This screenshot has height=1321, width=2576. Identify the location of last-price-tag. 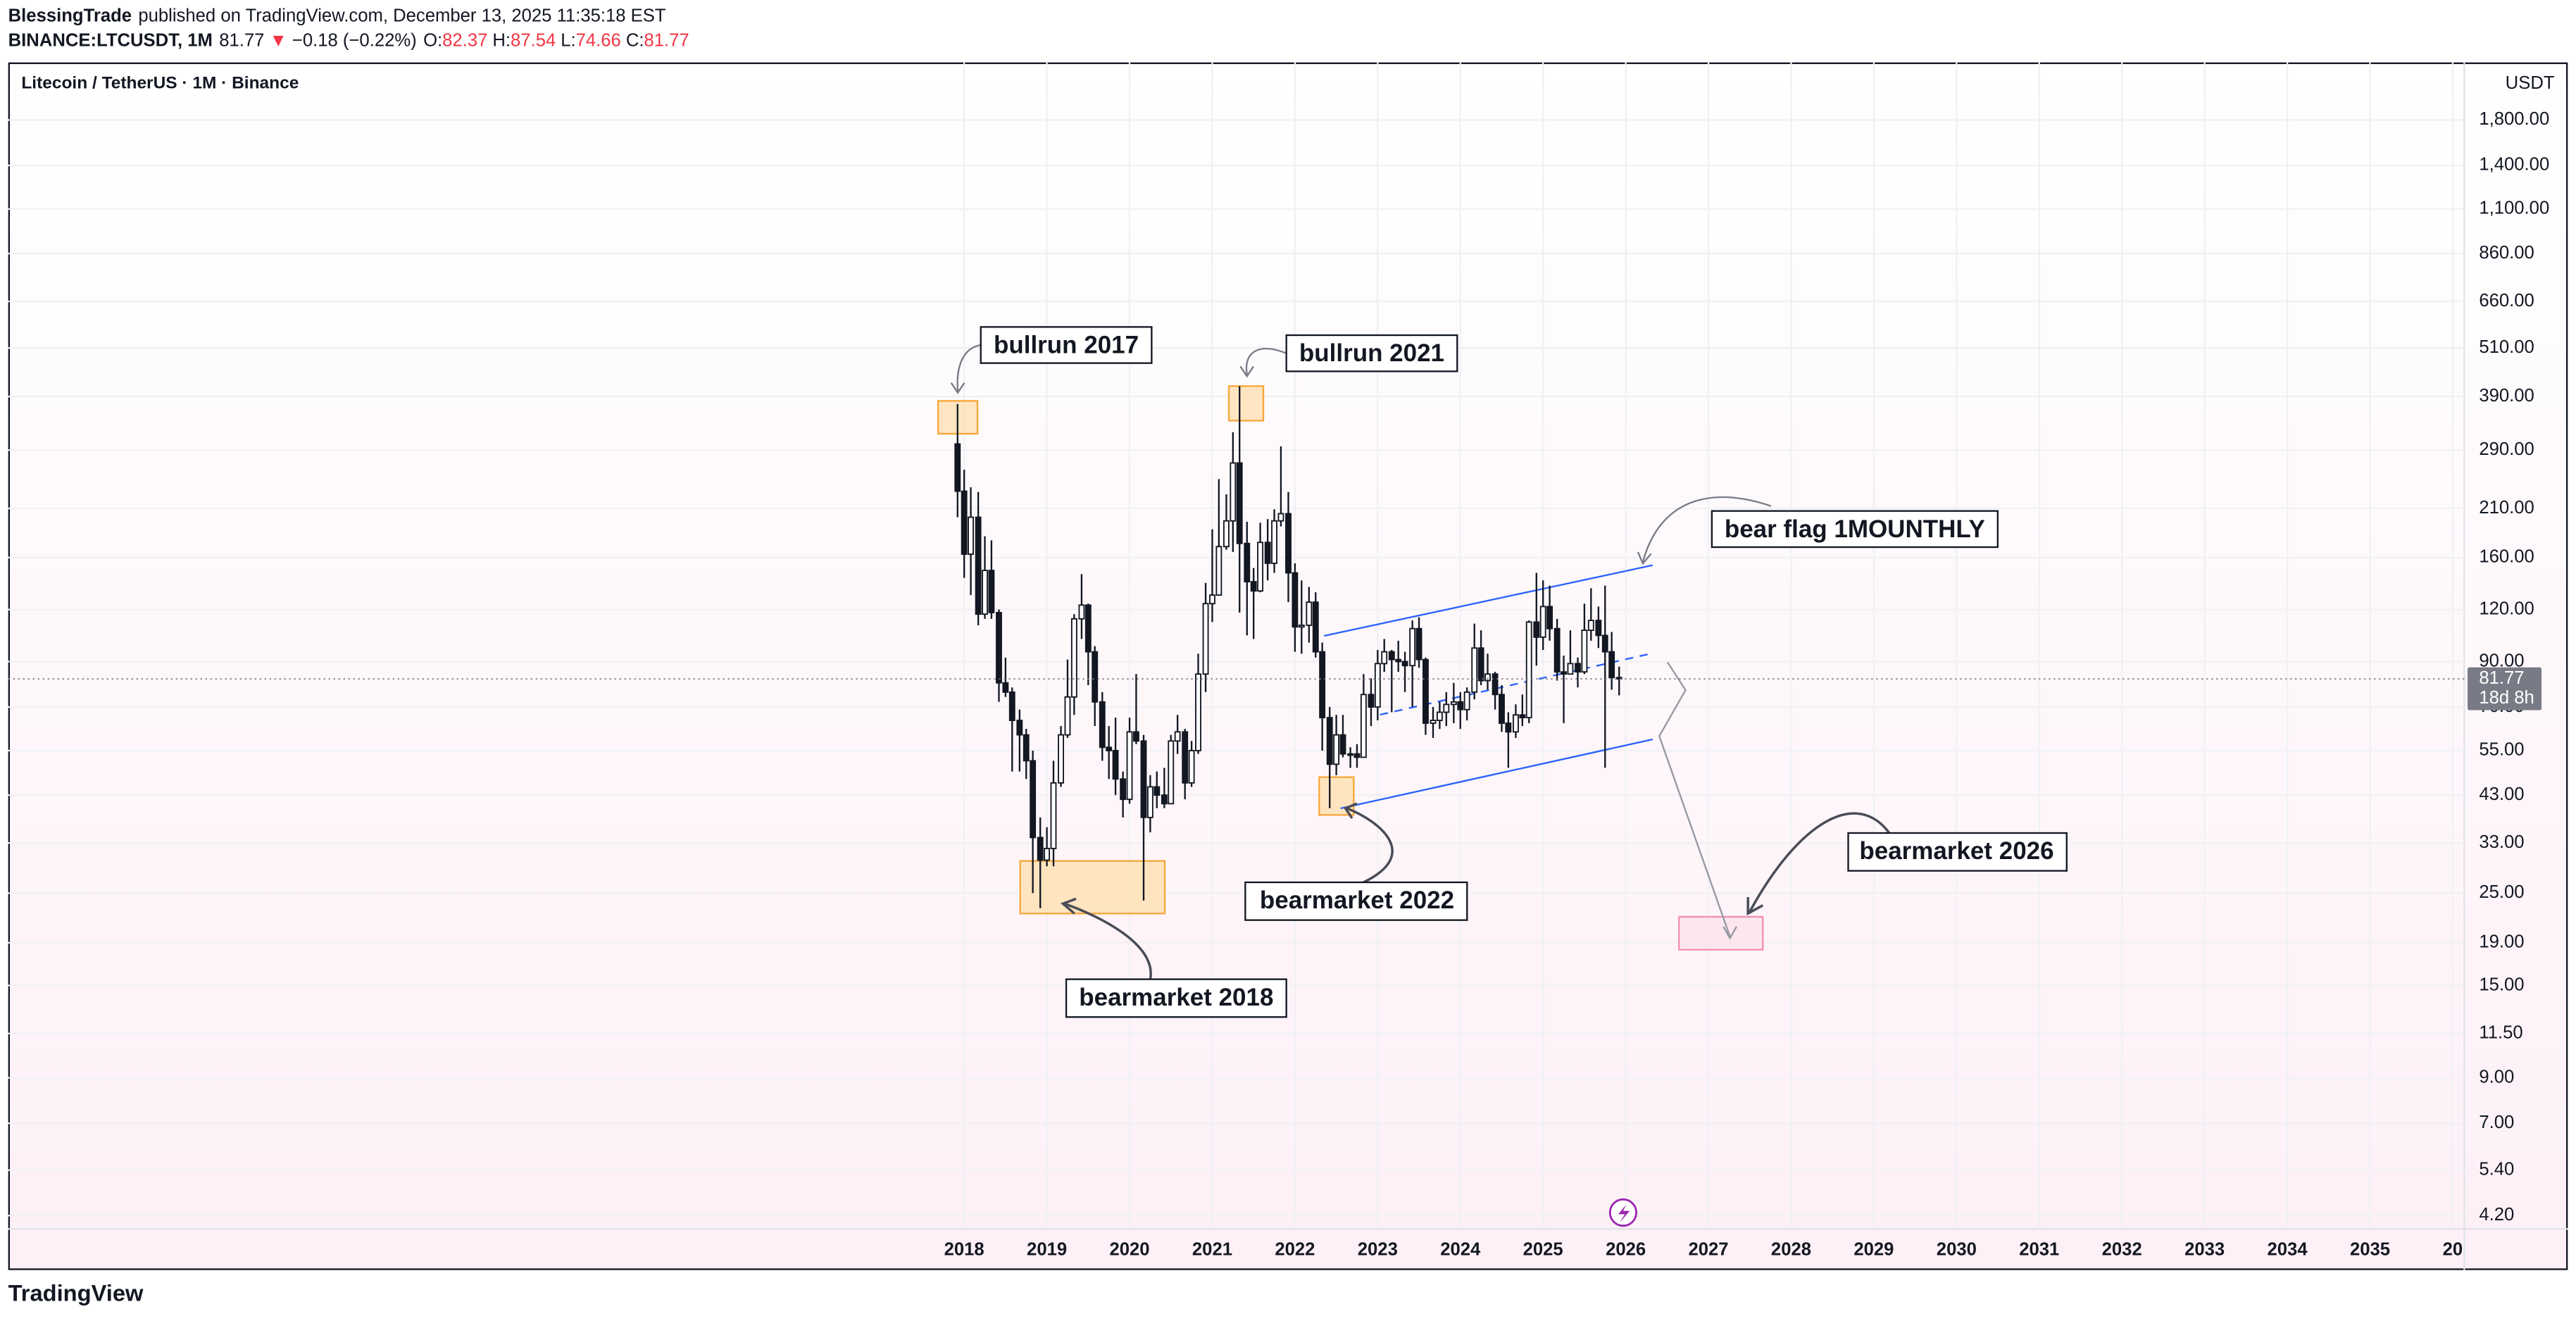
(2505, 688).